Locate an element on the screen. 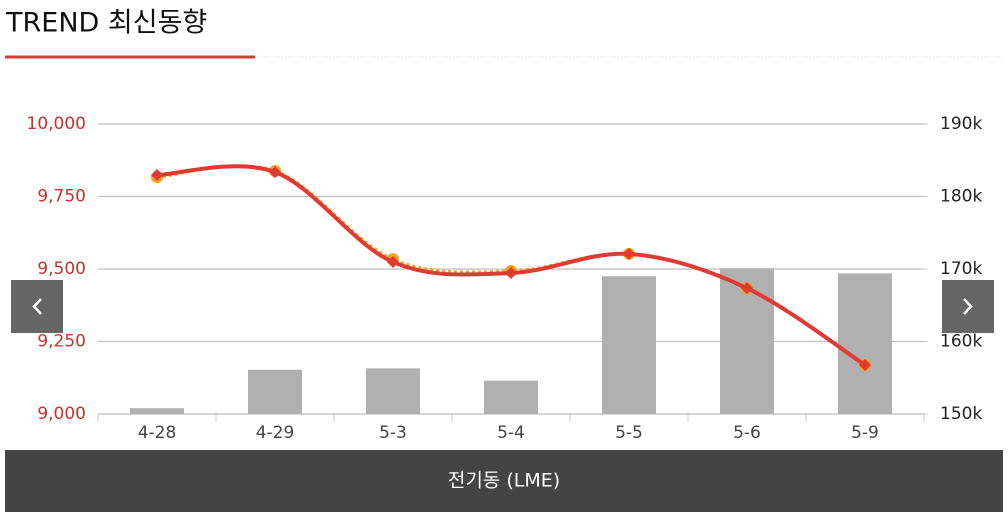 This screenshot has width=1008, height=517. y-tick-label: 9,250 is located at coordinates (61, 342).